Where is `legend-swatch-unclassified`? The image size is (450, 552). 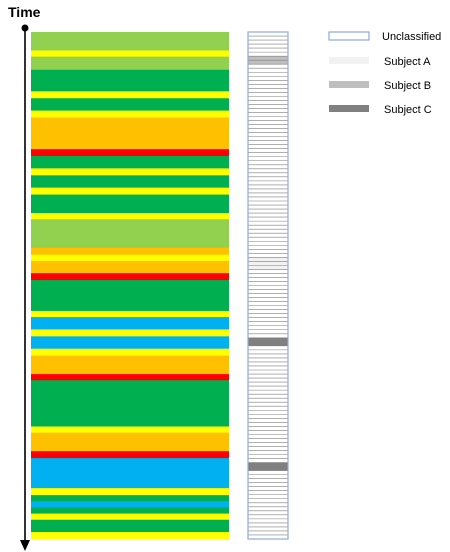
legend-swatch-unclassified is located at coordinates (349, 36).